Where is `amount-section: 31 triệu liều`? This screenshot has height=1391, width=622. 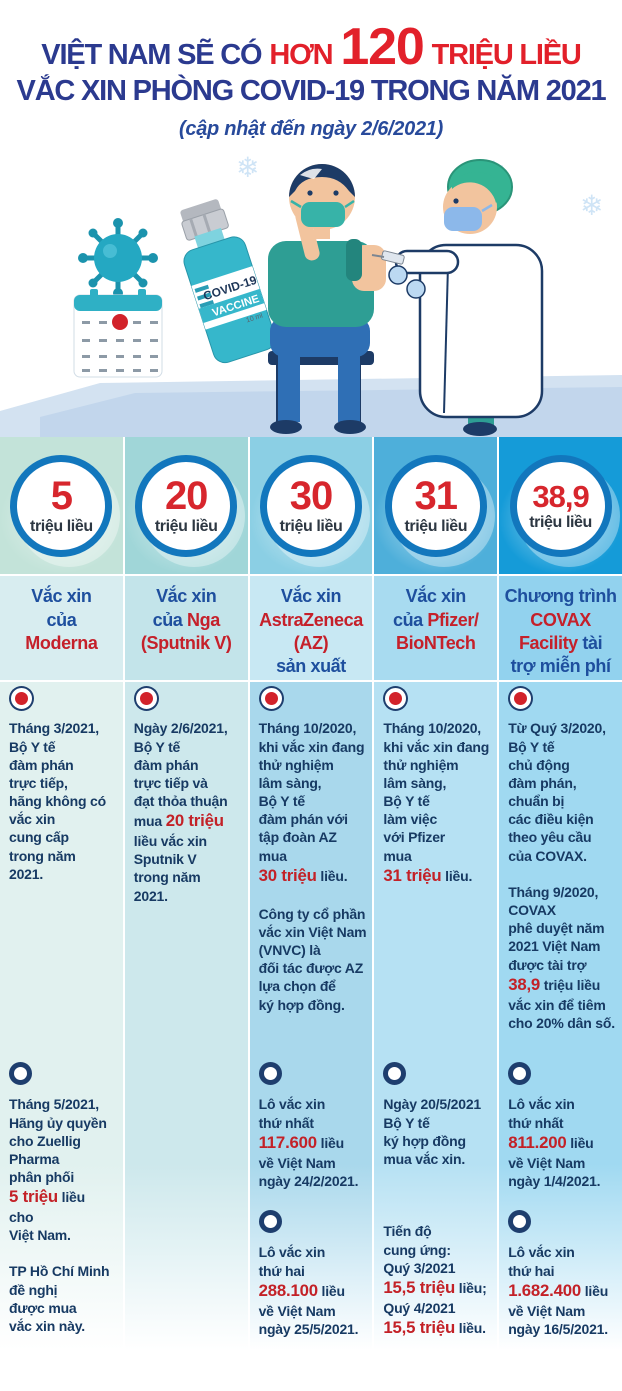
amount-section: 31 triệu liều is located at coordinates (436, 506).